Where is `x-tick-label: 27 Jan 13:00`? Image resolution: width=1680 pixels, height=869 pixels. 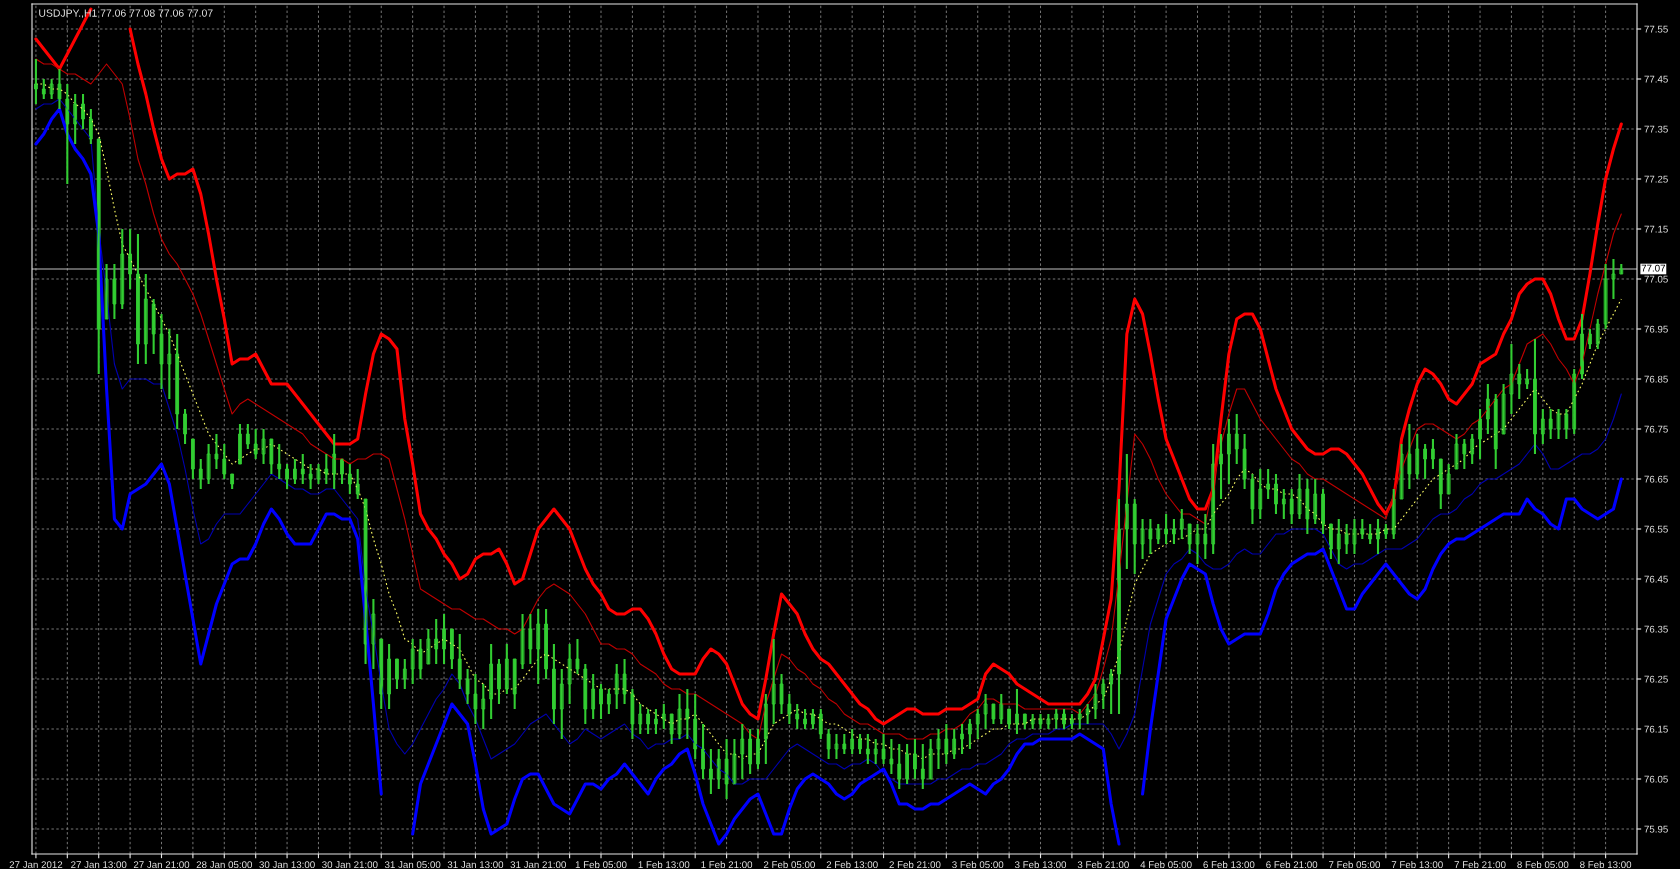
x-tick-label: 27 Jan 13:00 is located at coordinates (99, 865).